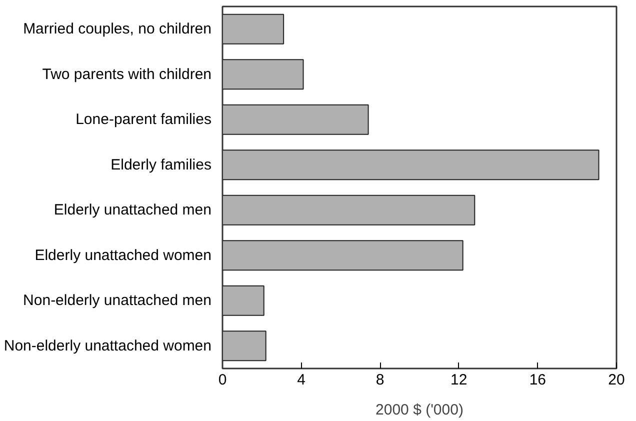  I want to click on y-tick-label: Elderly unattached women, so click(123, 255).